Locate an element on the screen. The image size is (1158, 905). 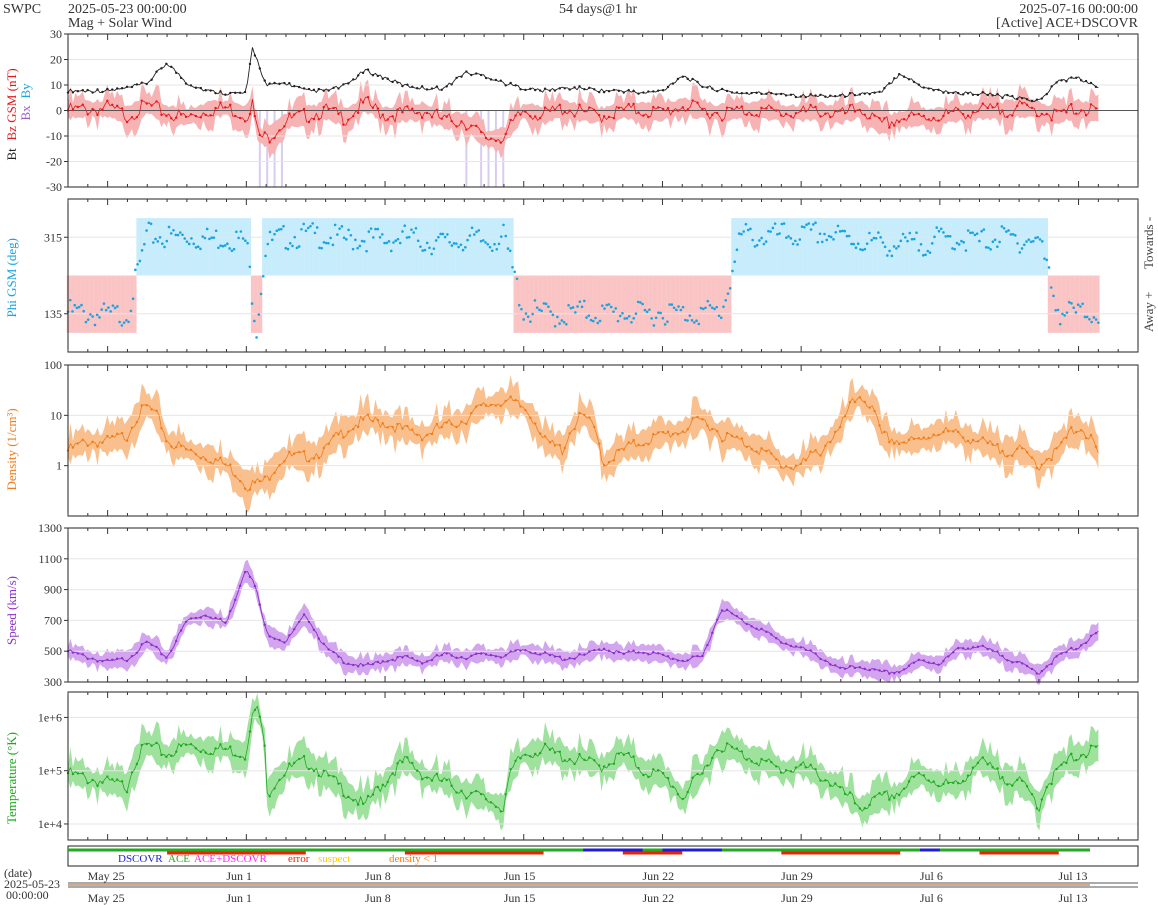
org-label: SWPC is located at coordinates (22, 9).